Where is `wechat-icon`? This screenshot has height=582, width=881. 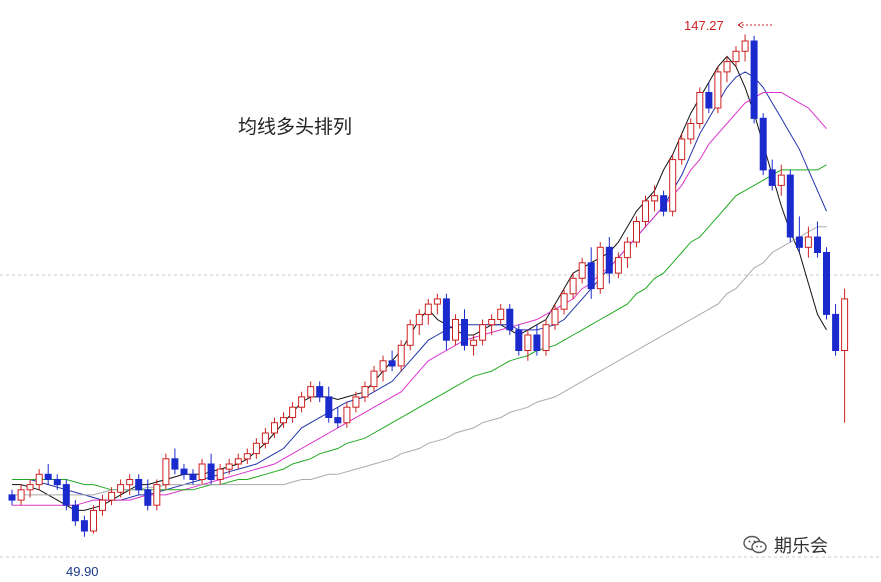 wechat-icon is located at coordinates (755, 544).